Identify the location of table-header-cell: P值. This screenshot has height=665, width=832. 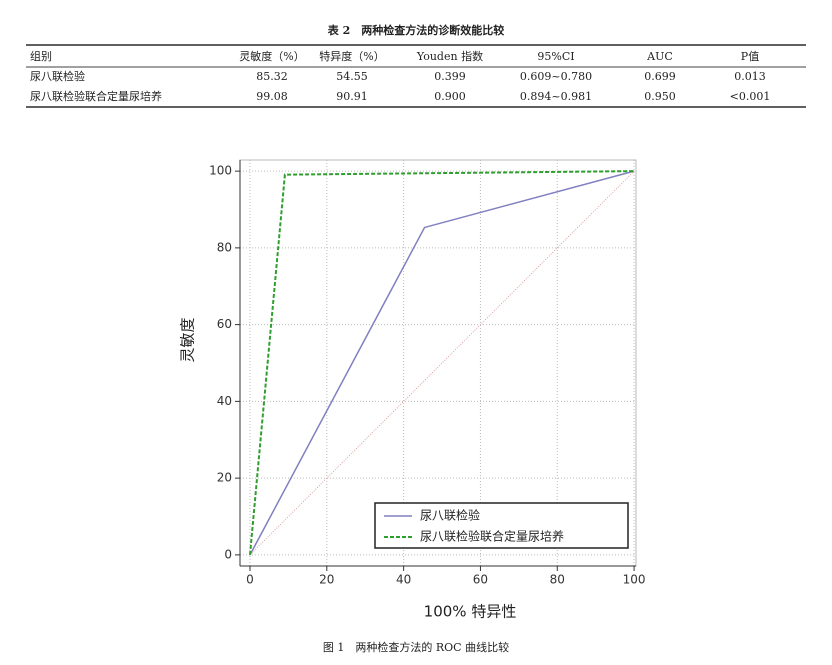
(750, 56).